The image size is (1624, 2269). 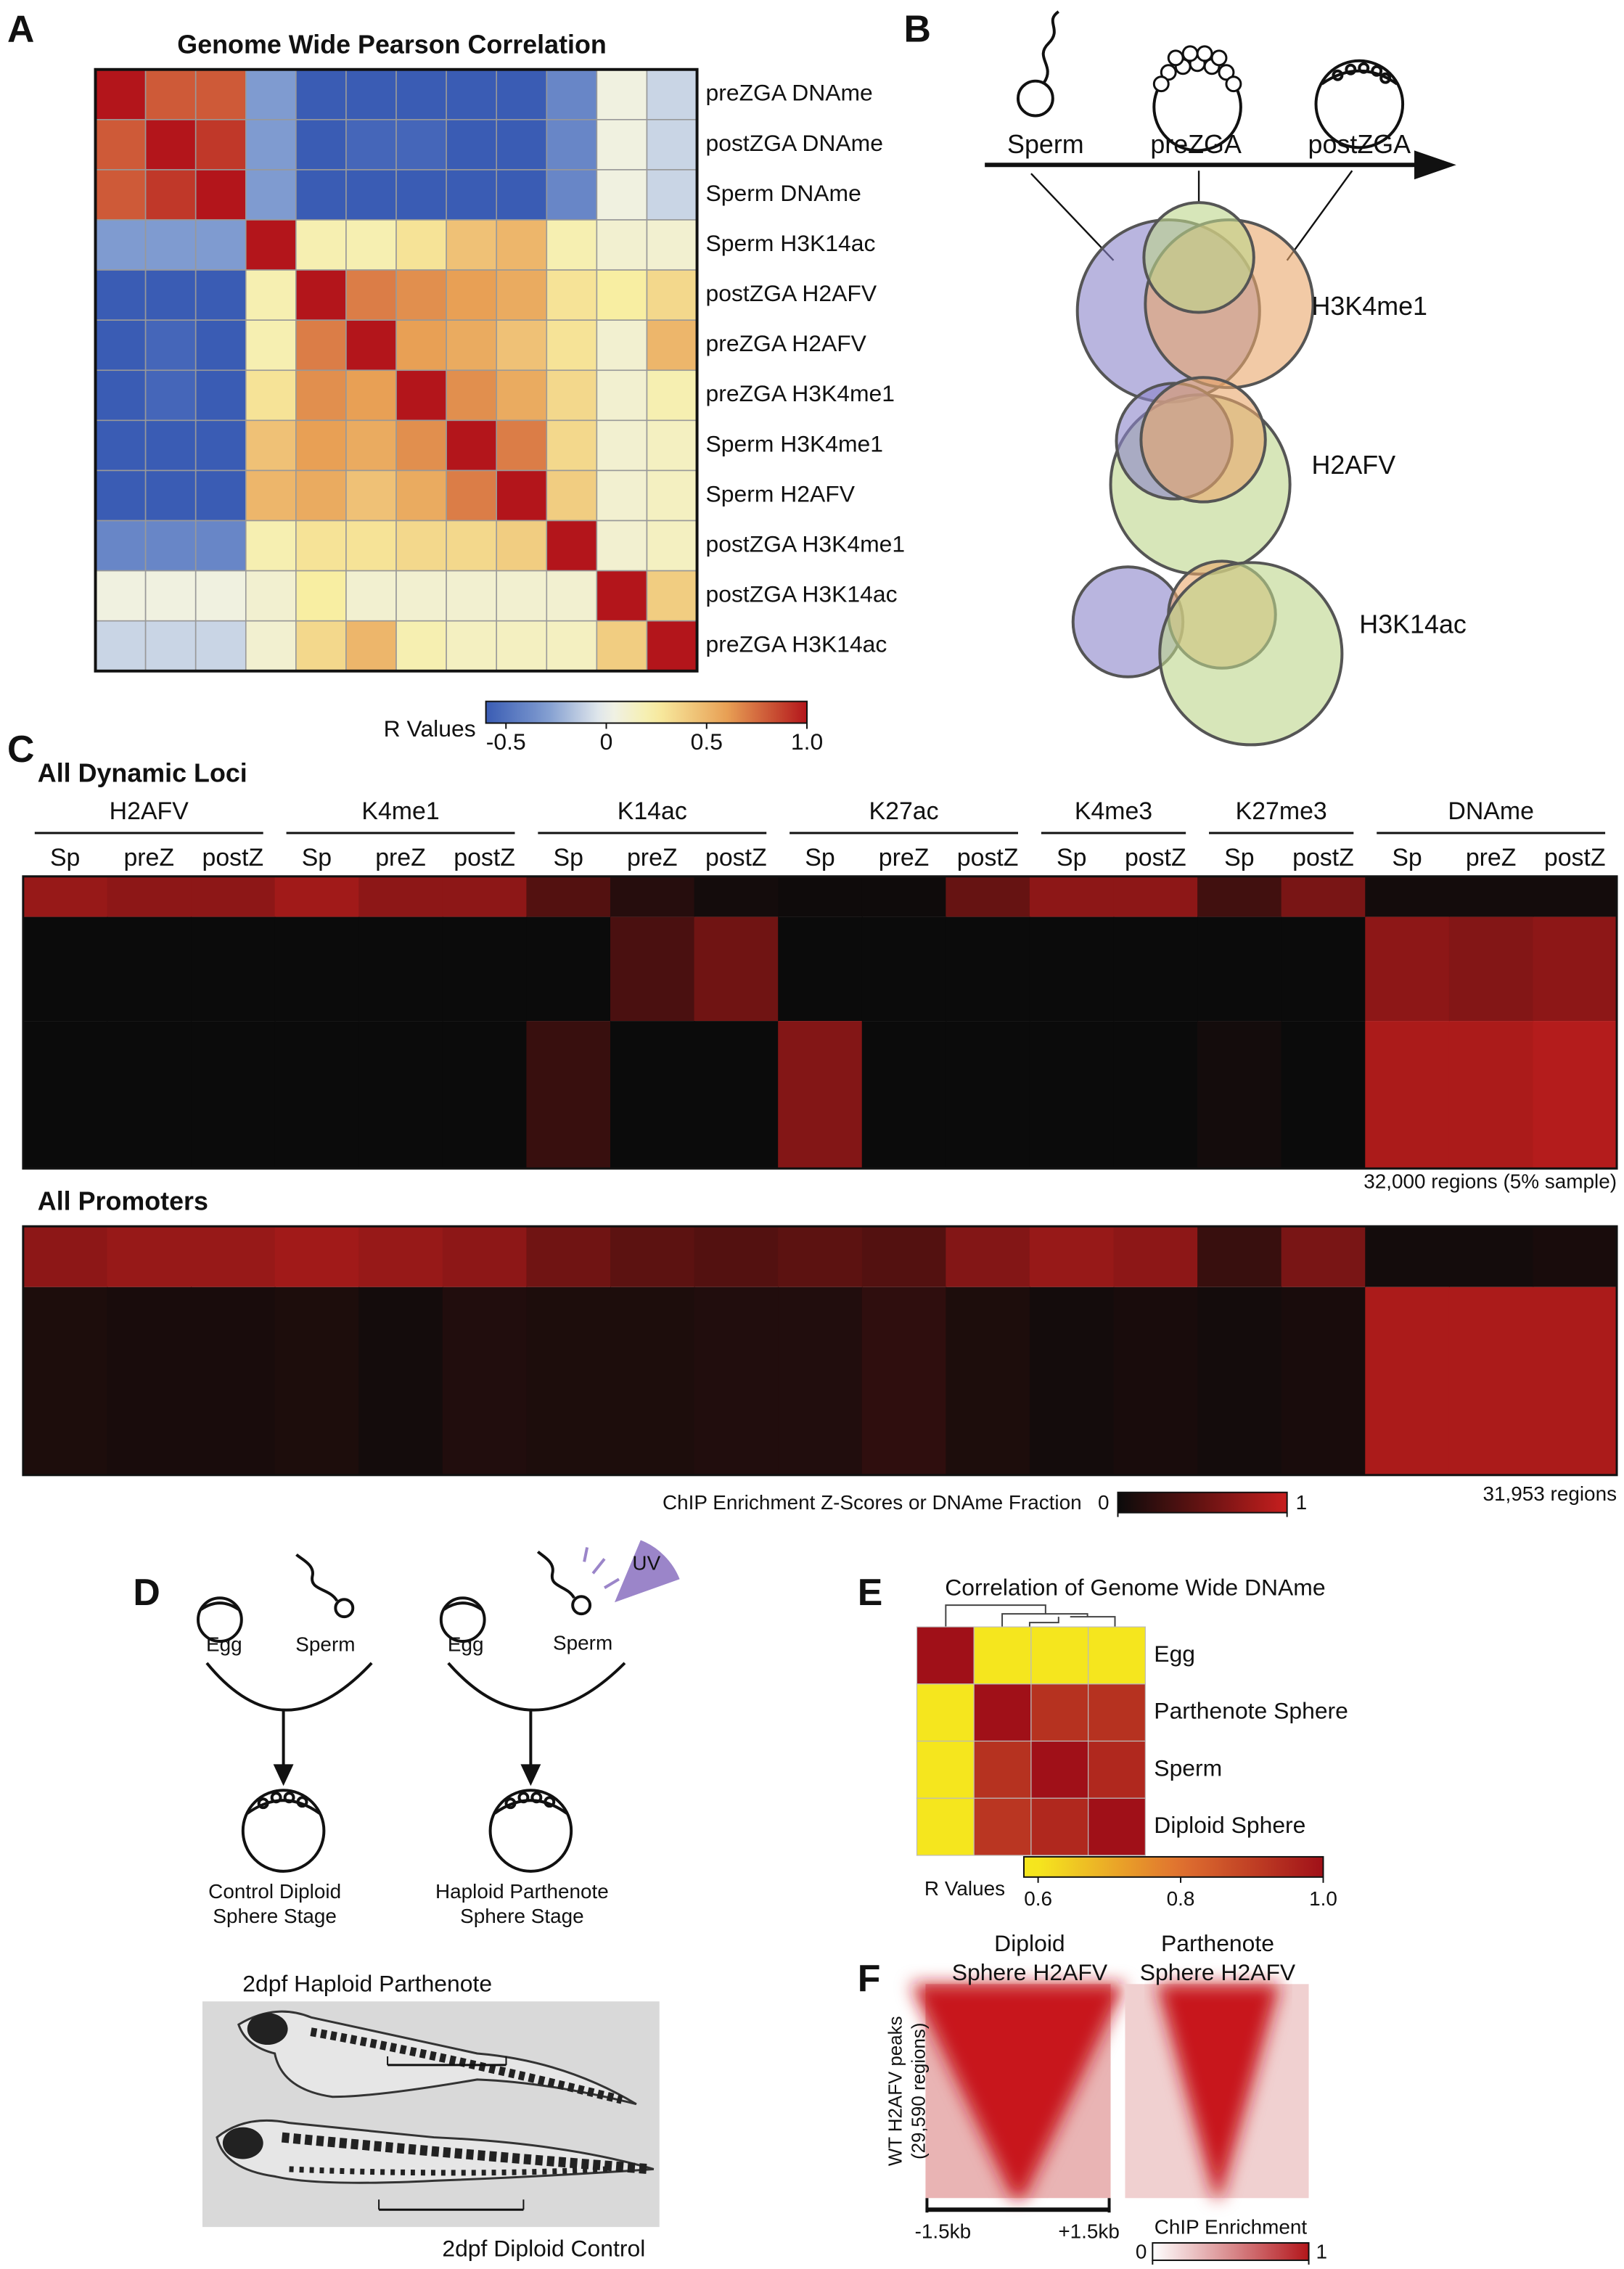 I want to click on row-label: postZGA H2AFV, so click(x=792, y=293).